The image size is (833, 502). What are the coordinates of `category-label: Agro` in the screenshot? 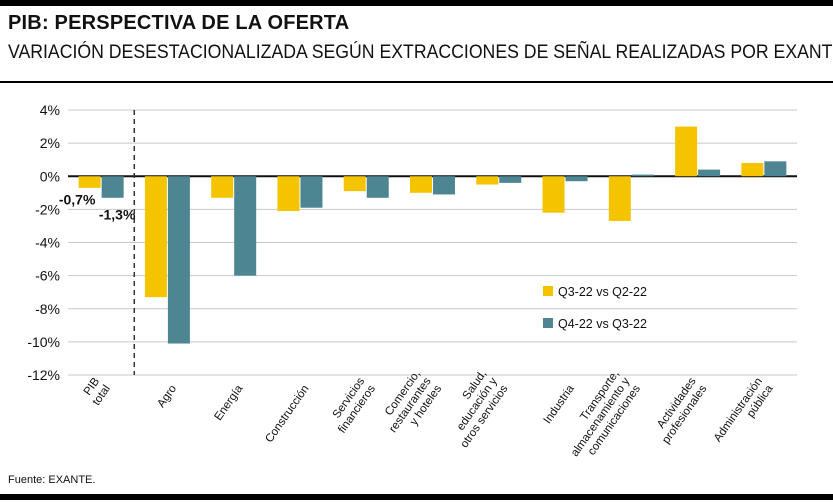 It's located at (167, 396).